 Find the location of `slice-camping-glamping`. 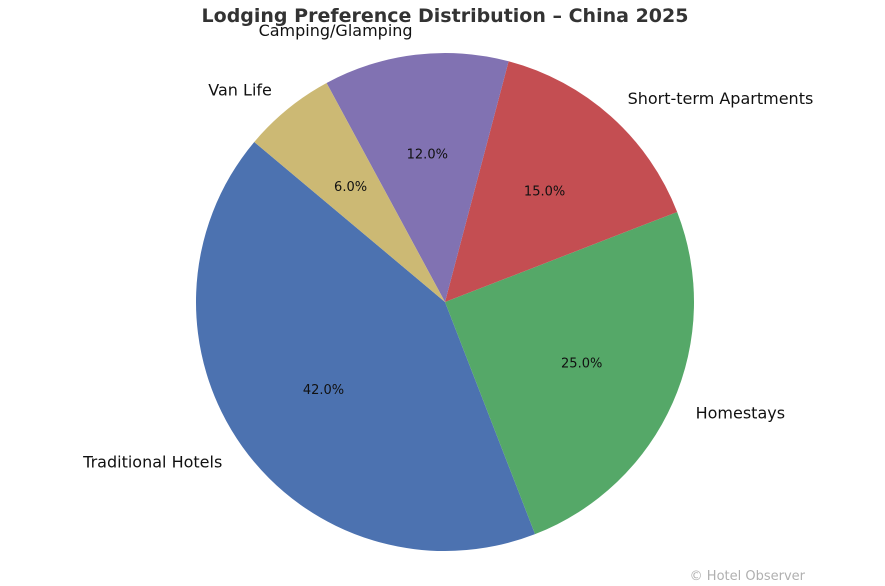

slice-camping-glamping is located at coordinates (417, 178).